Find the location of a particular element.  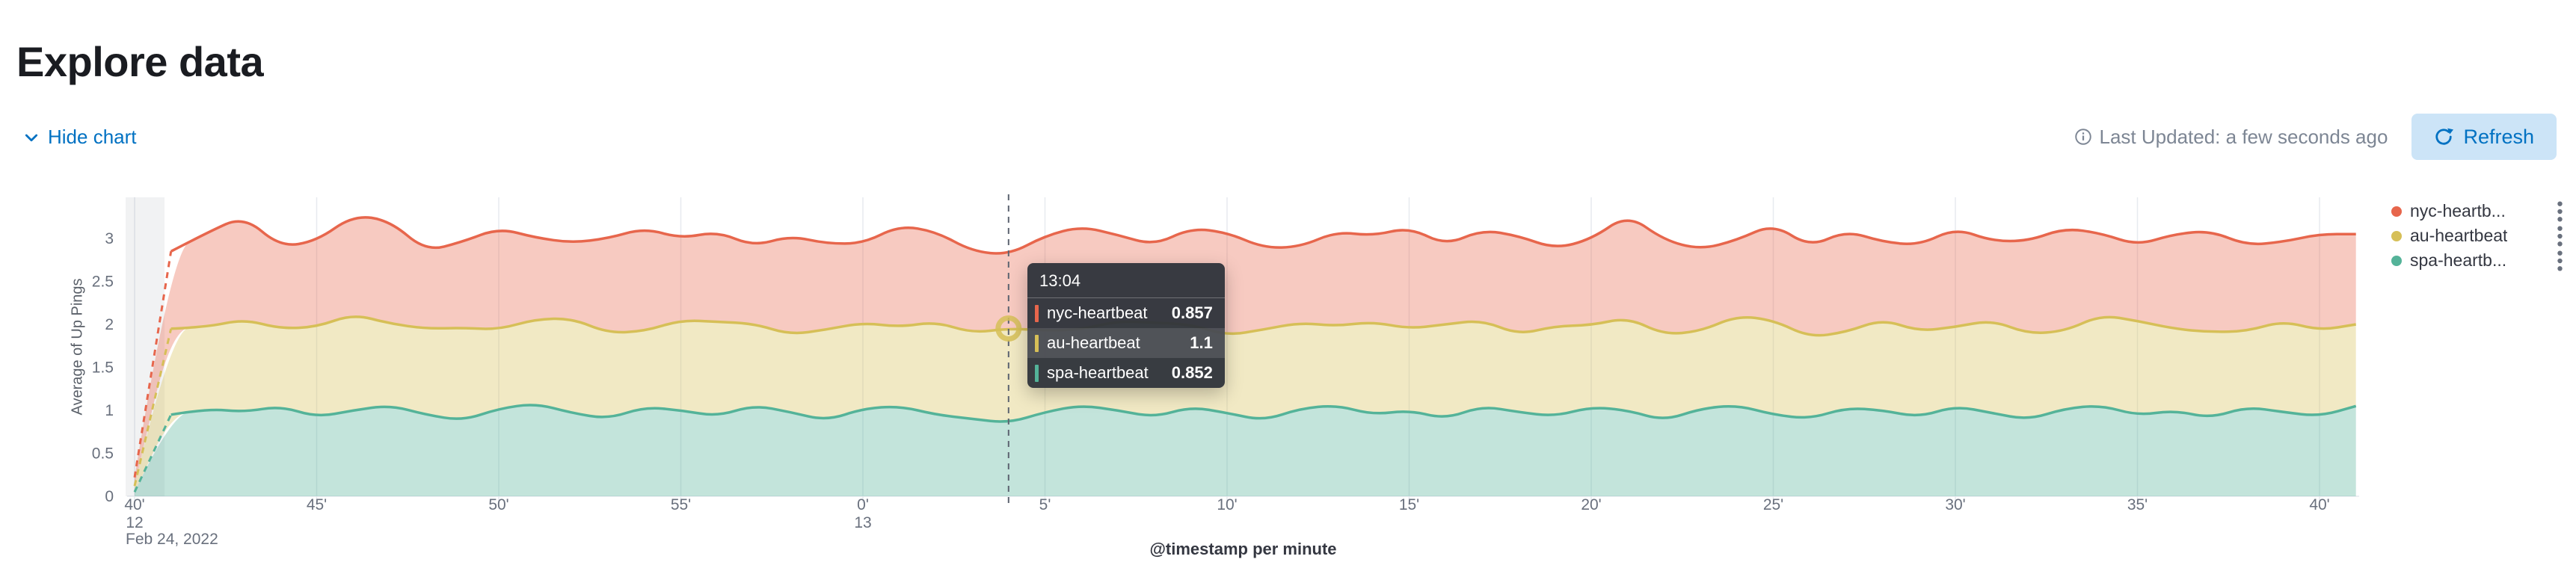

partial-bucket-band is located at coordinates (145, 346).